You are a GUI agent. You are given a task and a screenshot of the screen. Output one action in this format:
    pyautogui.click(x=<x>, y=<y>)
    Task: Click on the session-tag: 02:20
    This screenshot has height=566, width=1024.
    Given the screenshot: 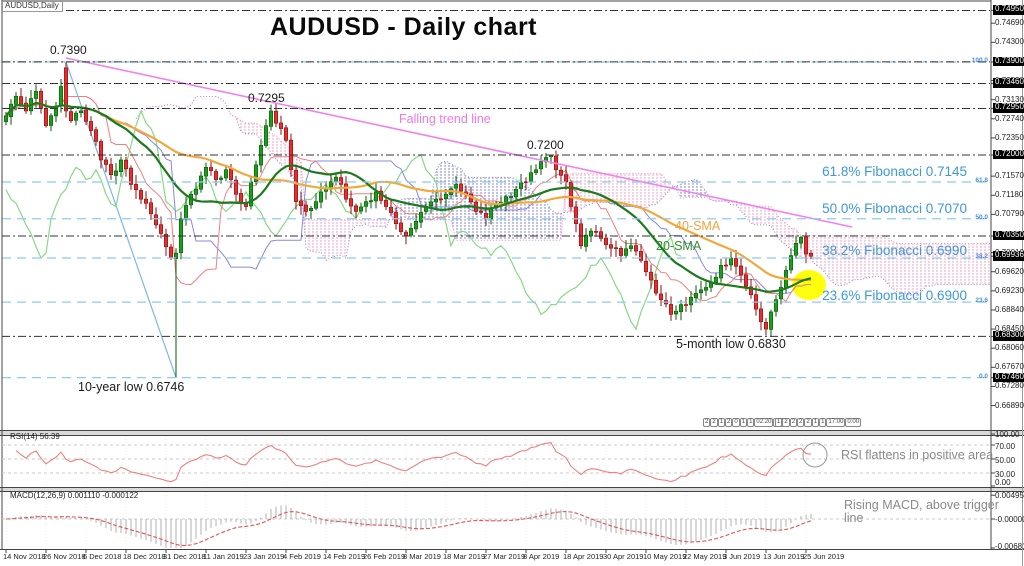 What is the action you would take?
    pyautogui.click(x=764, y=422)
    